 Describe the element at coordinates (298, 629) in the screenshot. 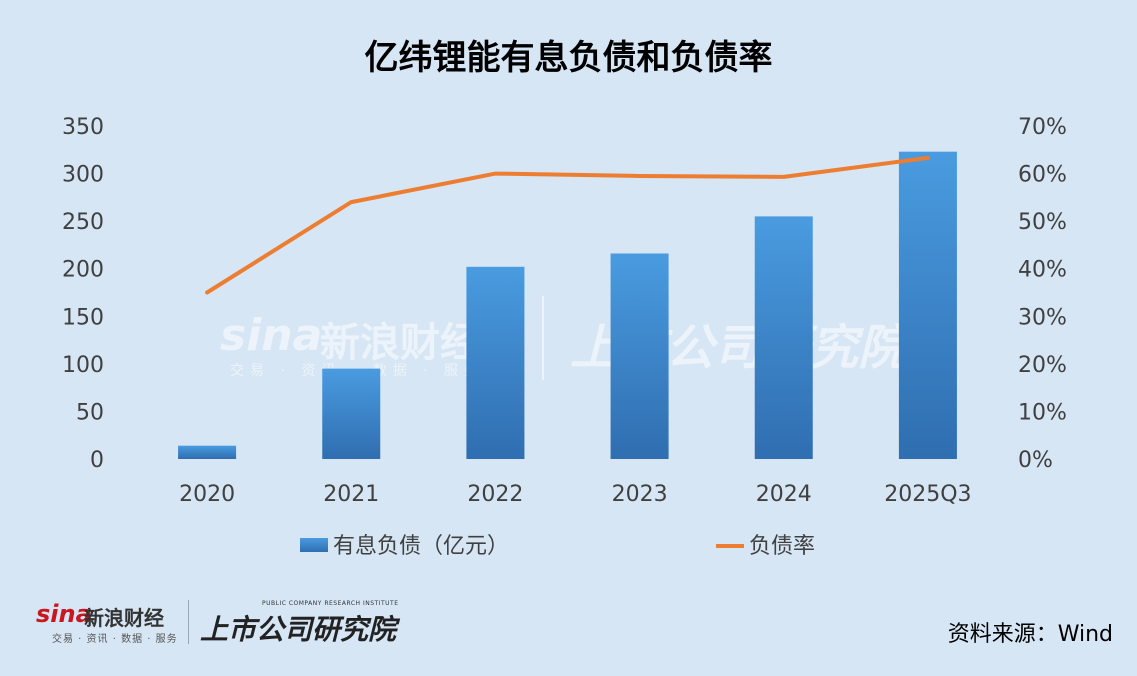

I see `footer-institute: 上市公司研究院` at that location.